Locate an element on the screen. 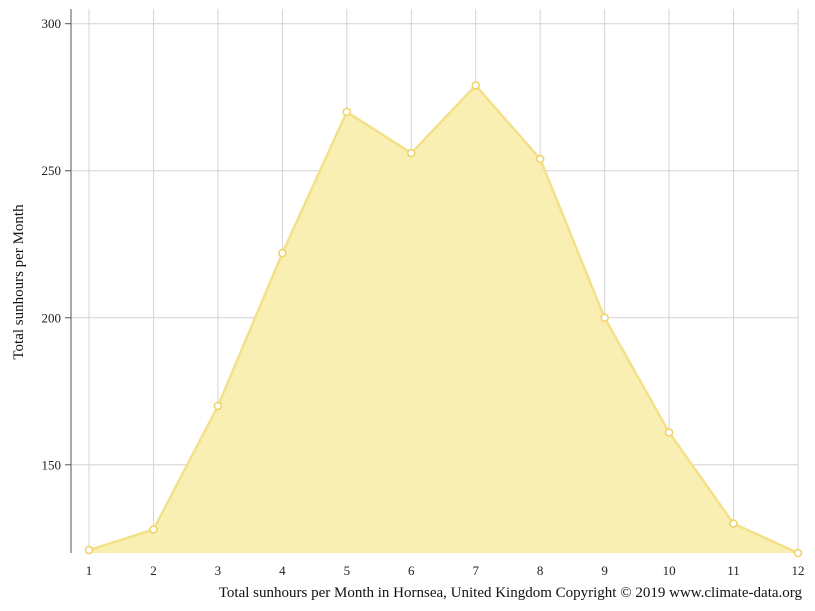 This screenshot has width=815, height=611. y-axis-title: Total sunhours per Month is located at coordinates (19, 282).